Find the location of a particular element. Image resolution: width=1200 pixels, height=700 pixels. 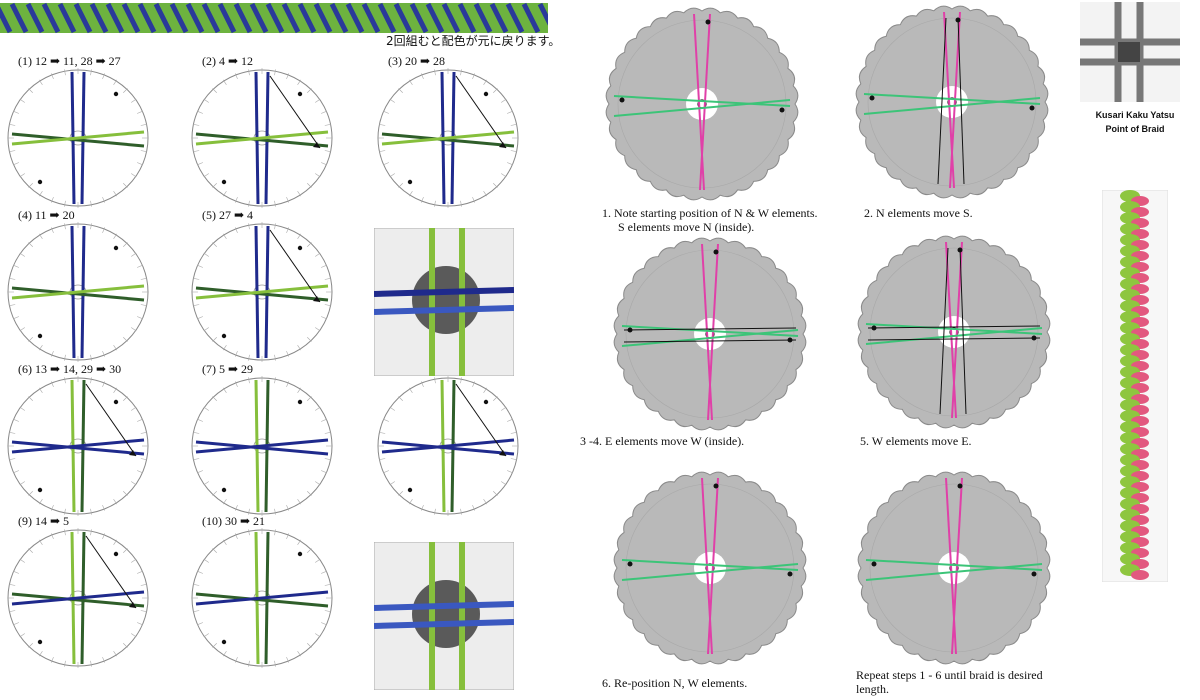

step-label-9: (9) 14 ➡ 5 is located at coordinates (44, 521).